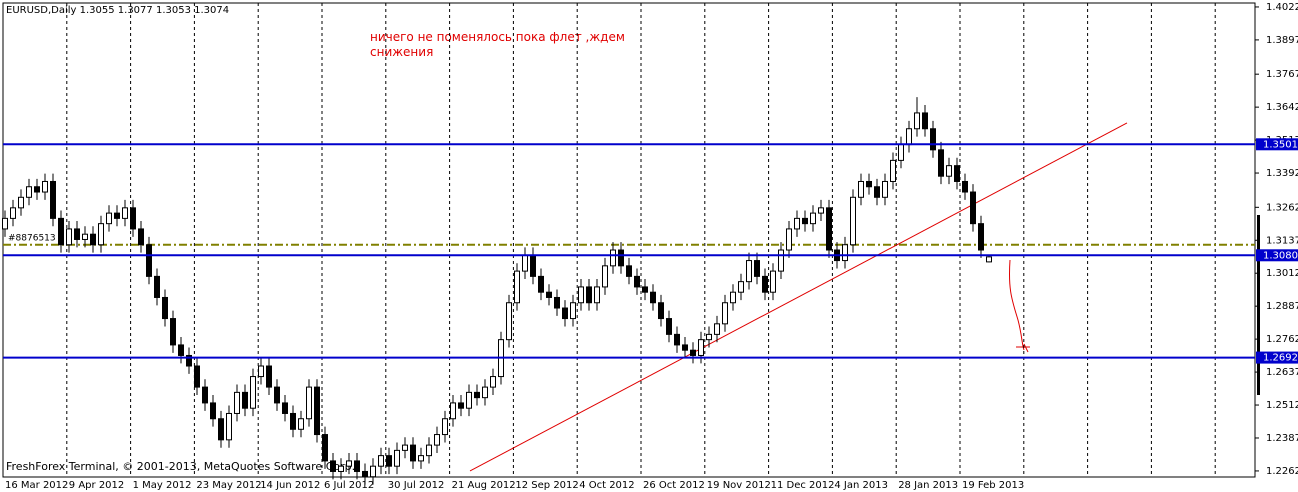 The image size is (1298, 492). Describe the element at coordinates (803, 485) in the screenshot. I see `x-tick-label: 11 Dec 2012` at that location.